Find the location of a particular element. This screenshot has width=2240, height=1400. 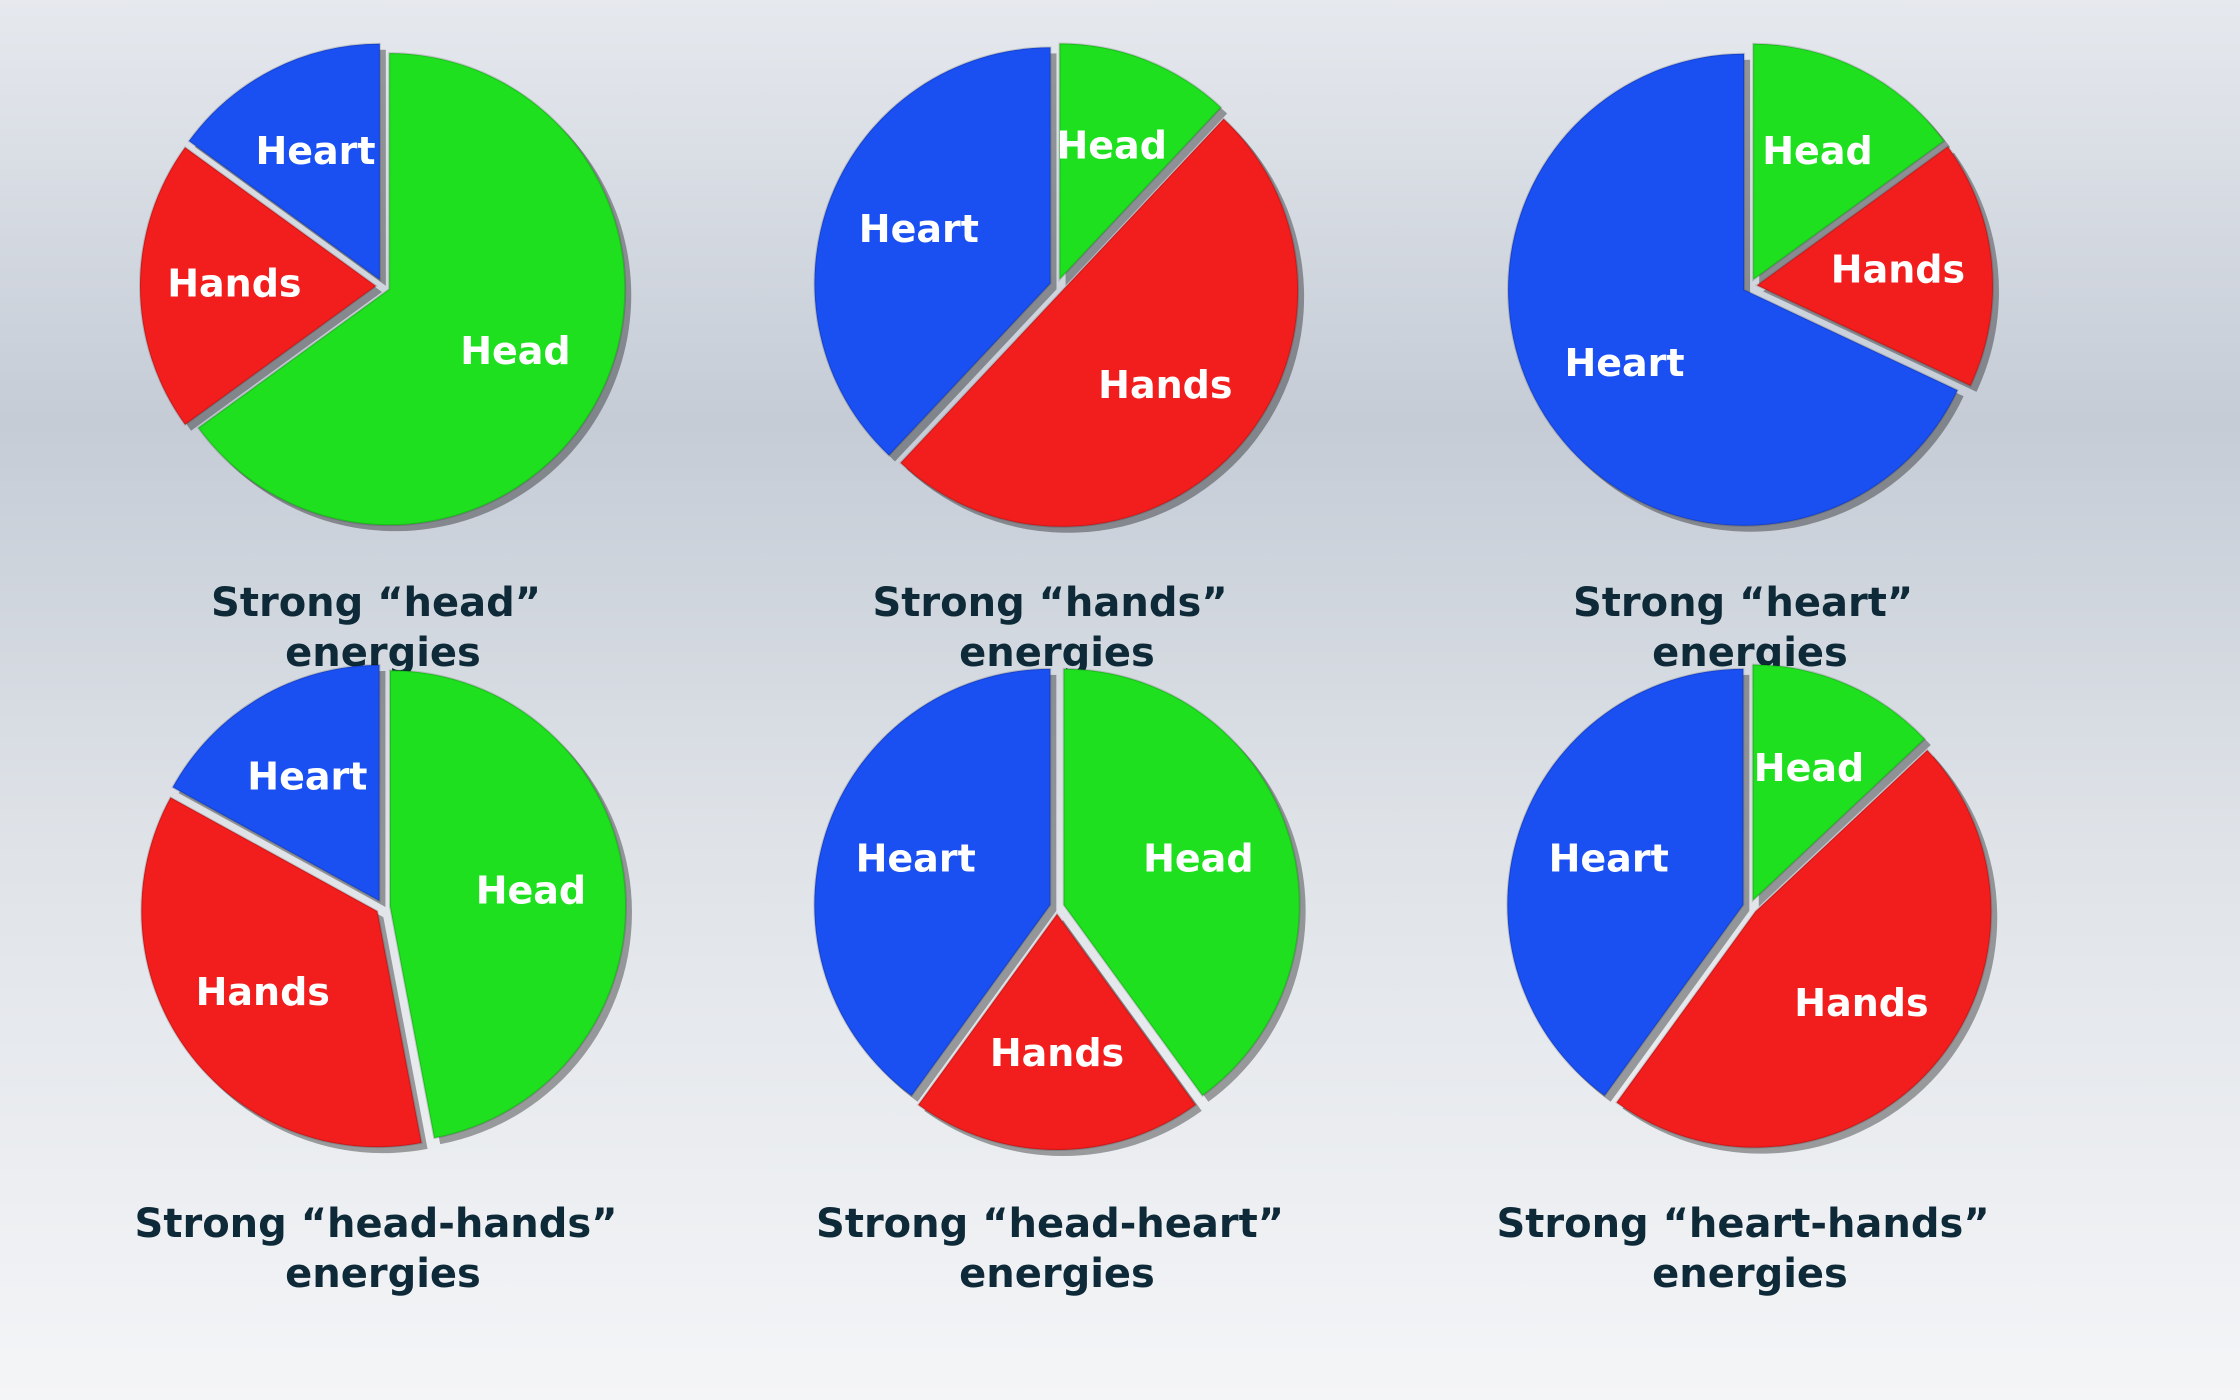

pie: Head Hands Heart Strong “heart” energies is located at coordinates (1753, 359).